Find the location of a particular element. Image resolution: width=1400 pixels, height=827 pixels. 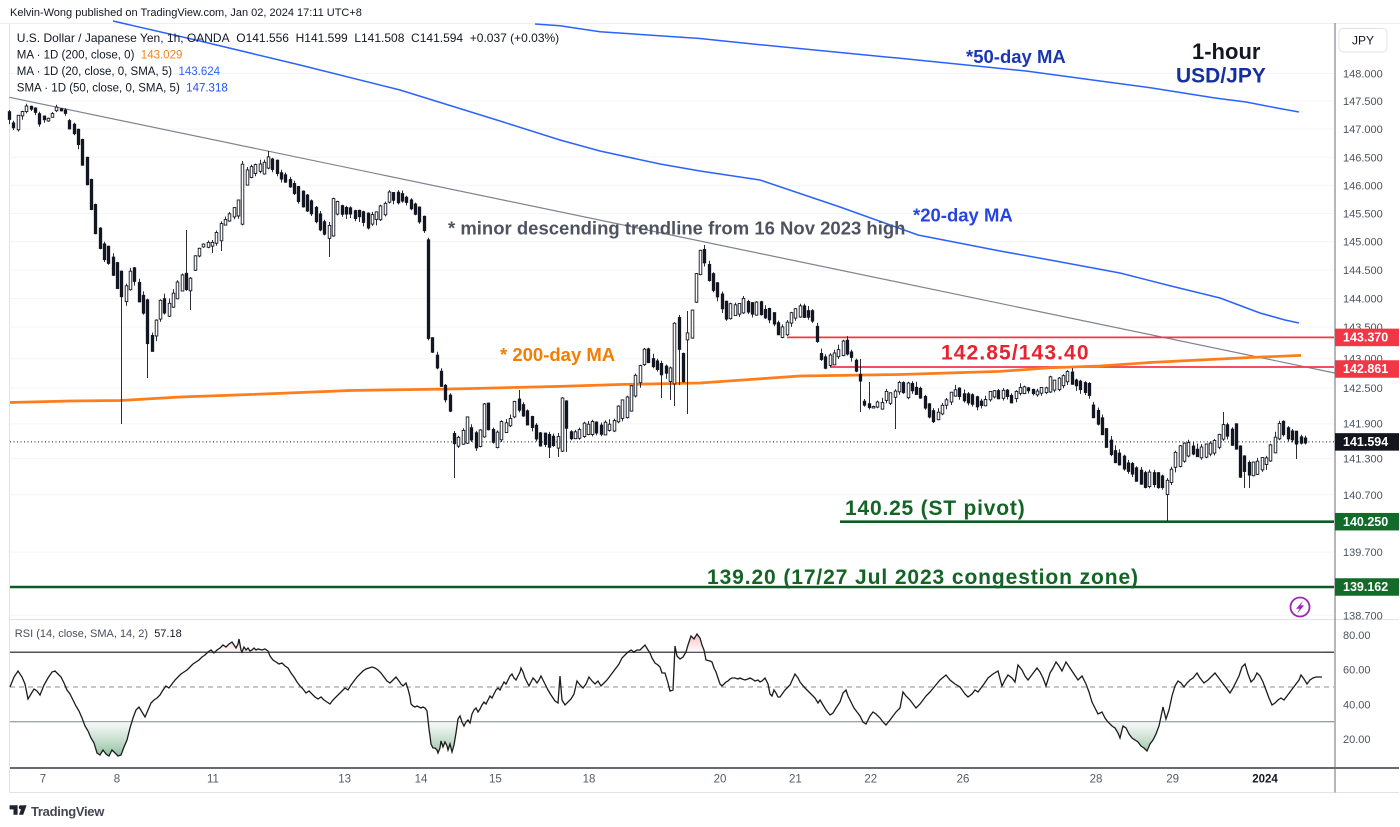

svg-text: 145.000 is located at coordinates (1363, 243).